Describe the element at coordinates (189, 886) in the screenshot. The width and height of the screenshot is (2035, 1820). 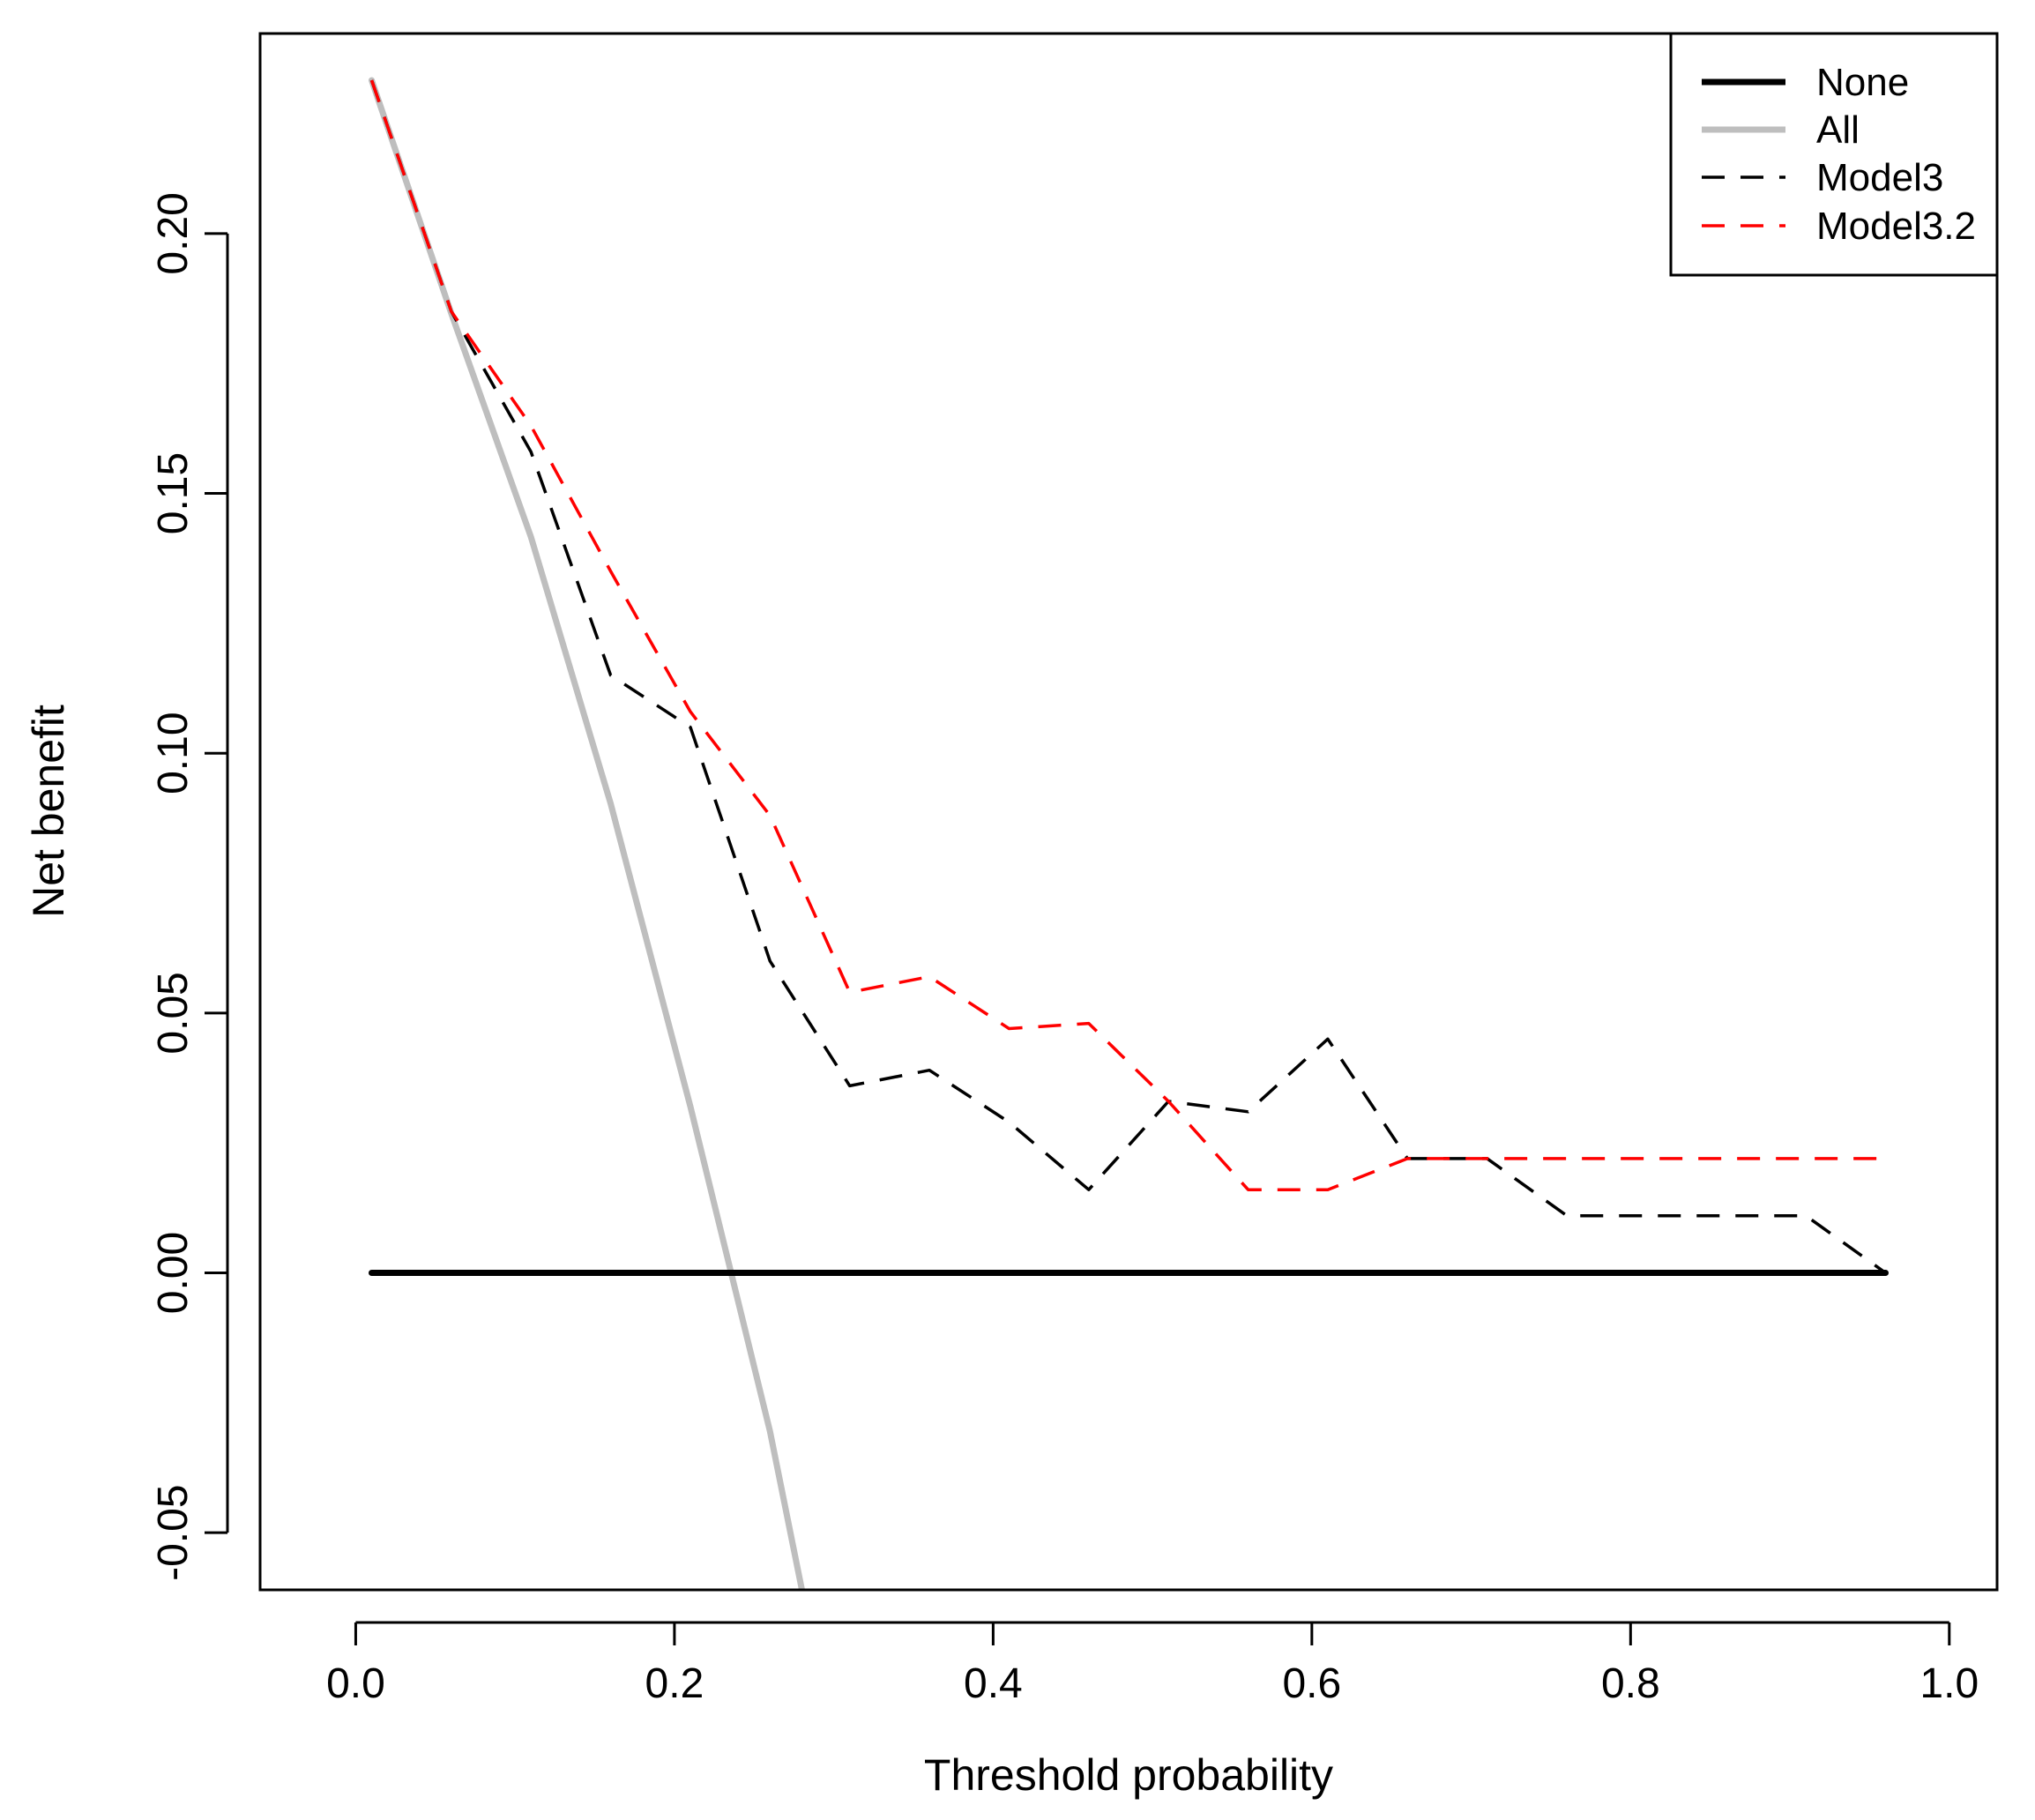
I see `y-axis: -0.05 0.00 0.05 0.10 0.15 0.20` at that location.